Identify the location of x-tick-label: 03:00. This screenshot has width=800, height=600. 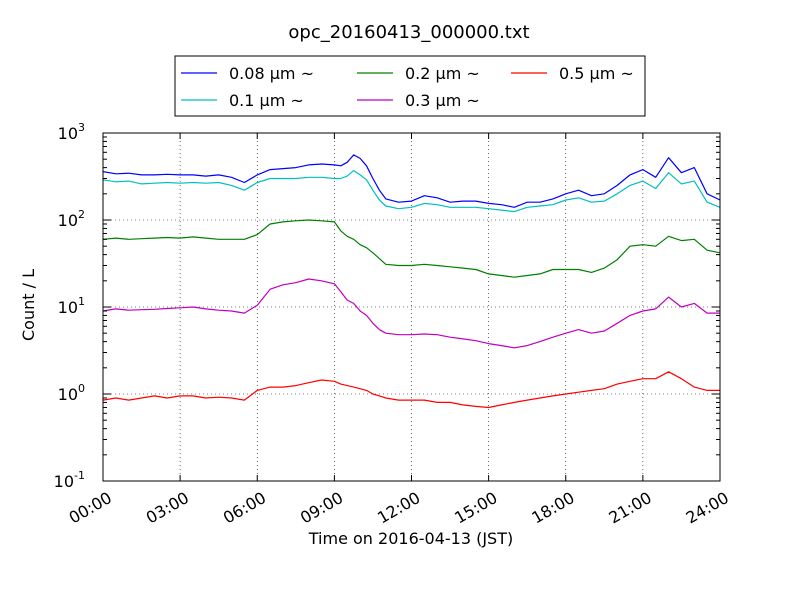
(167, 508).